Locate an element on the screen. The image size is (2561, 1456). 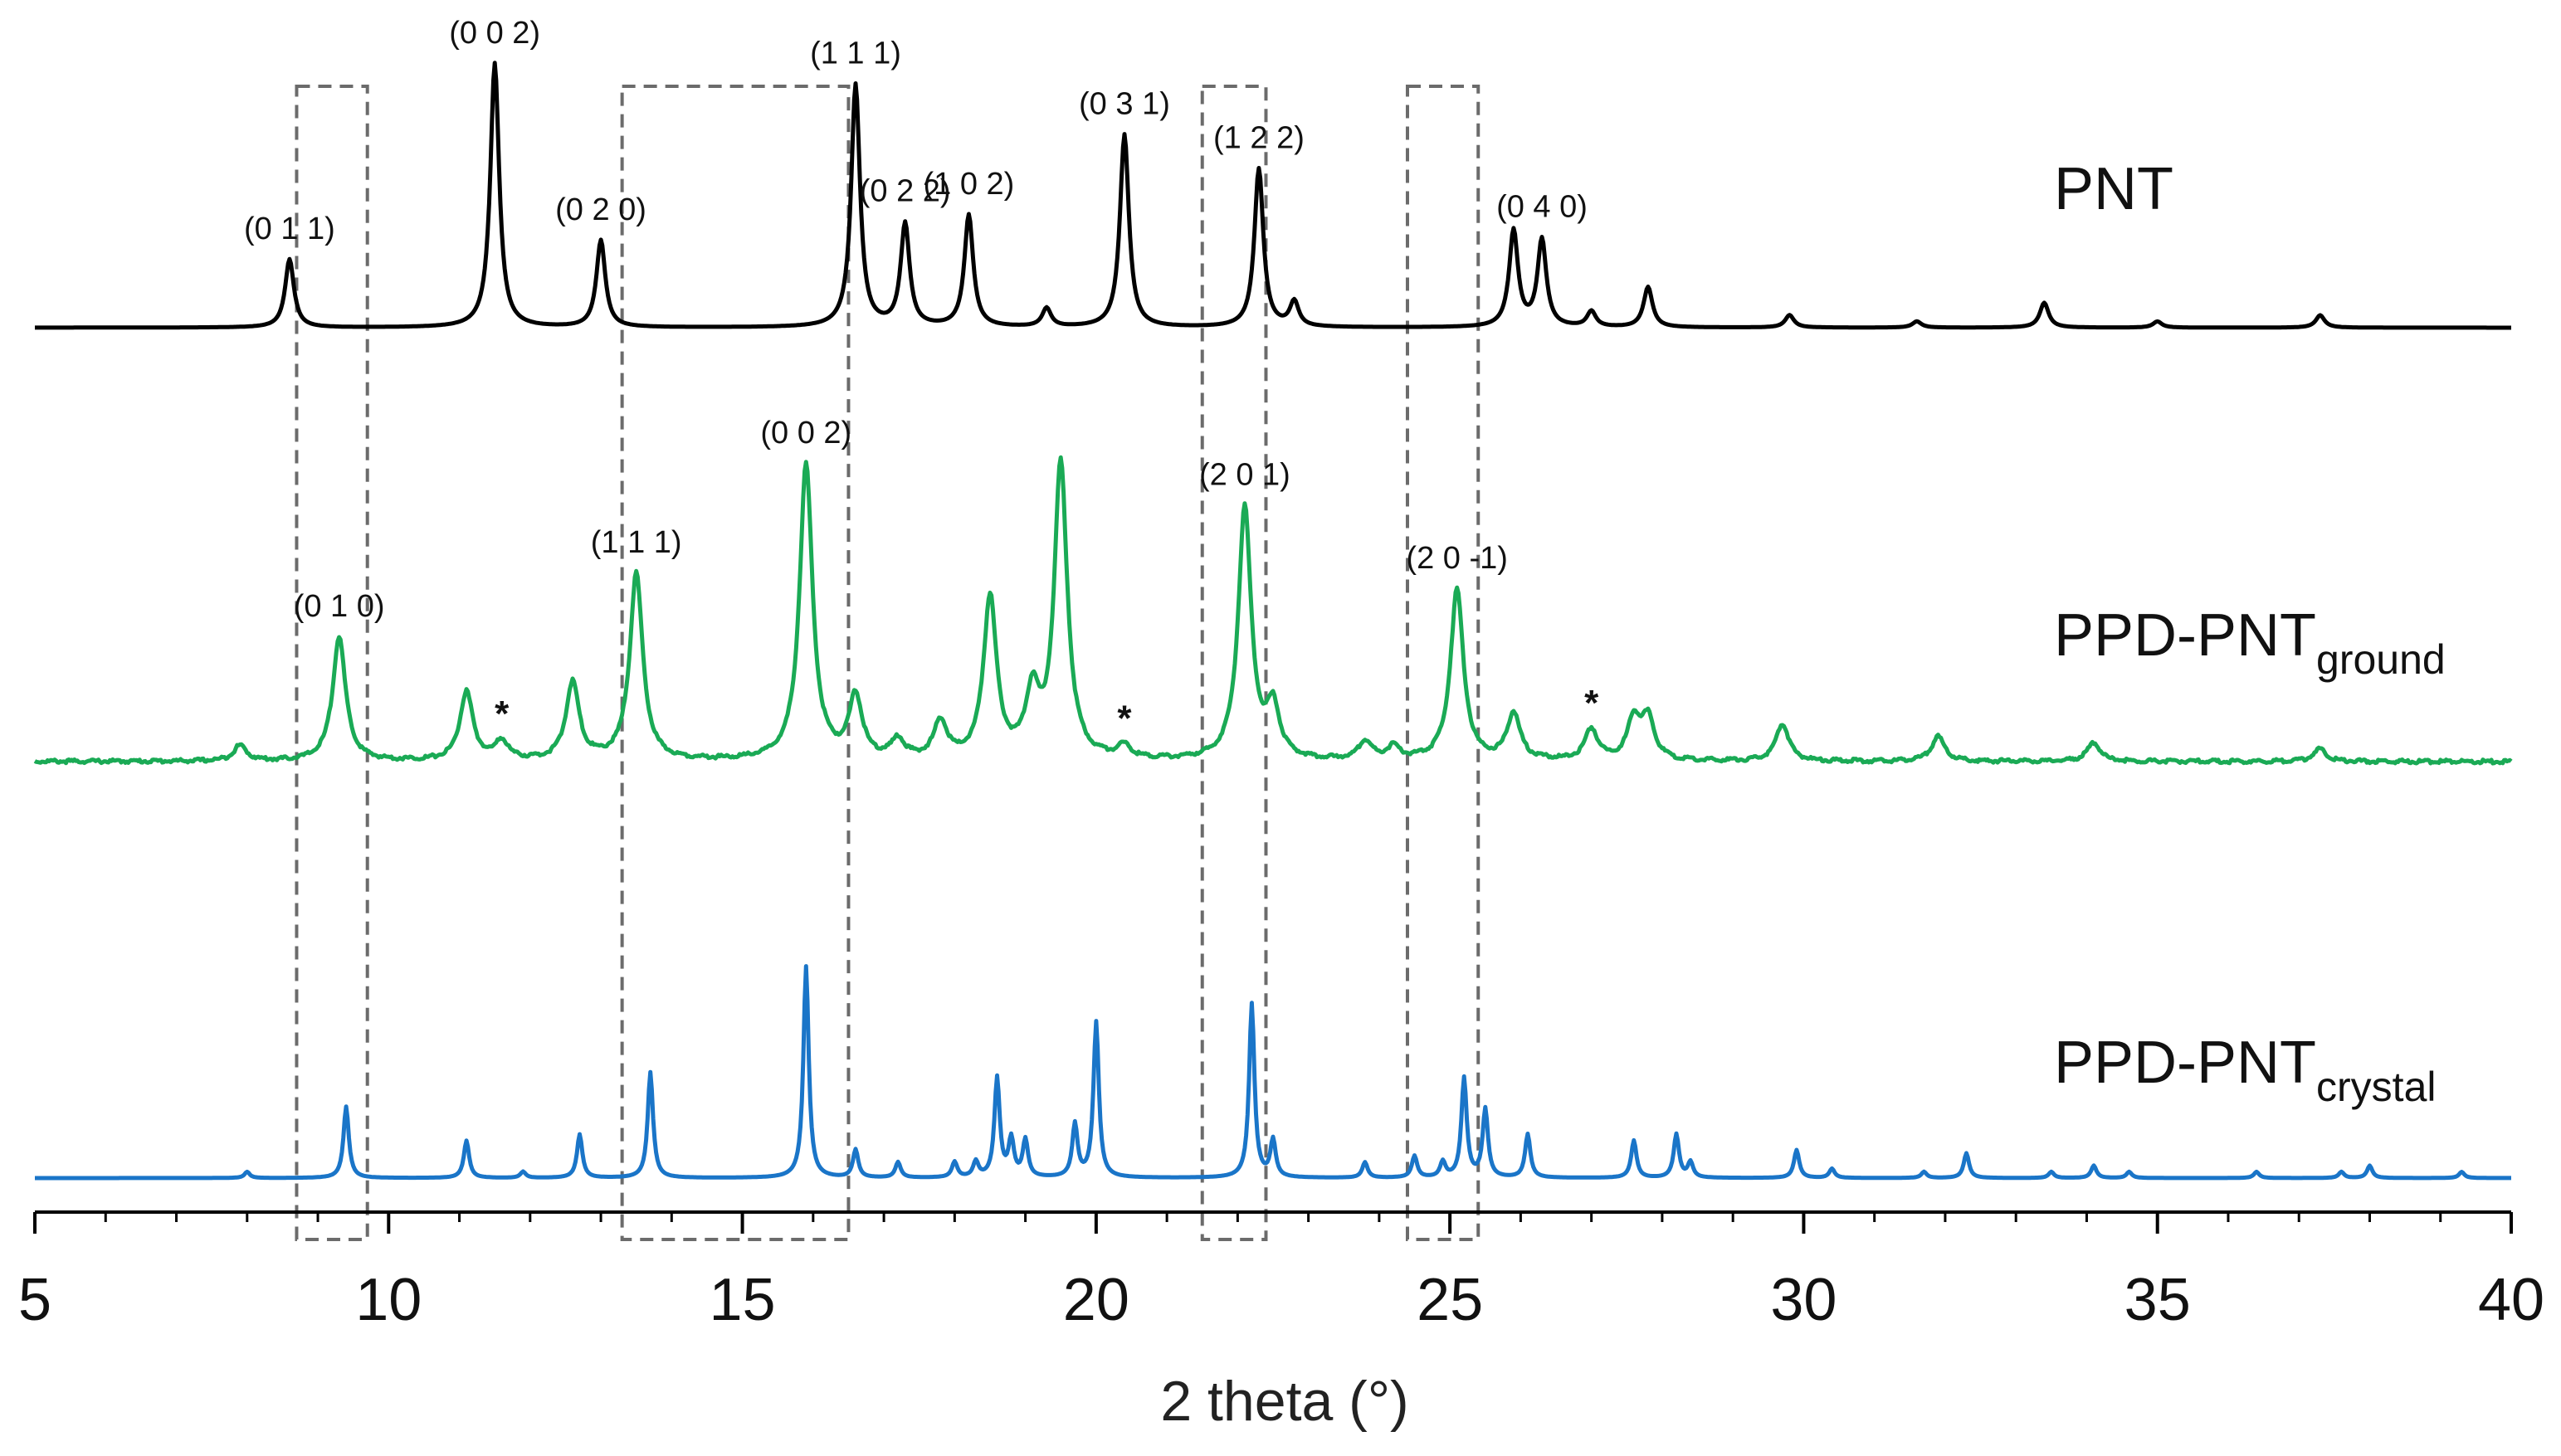
x-tick-label: 30 is located at coordinates (1804, 1300).